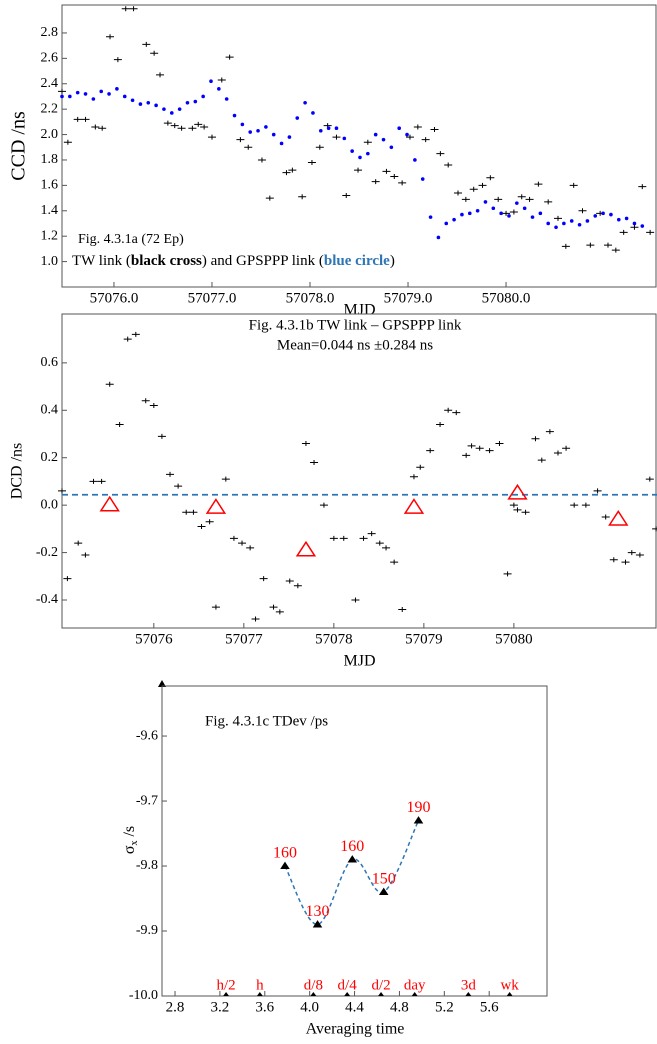  I want to click on y-tick-label: 1.4, so click(50, 210).